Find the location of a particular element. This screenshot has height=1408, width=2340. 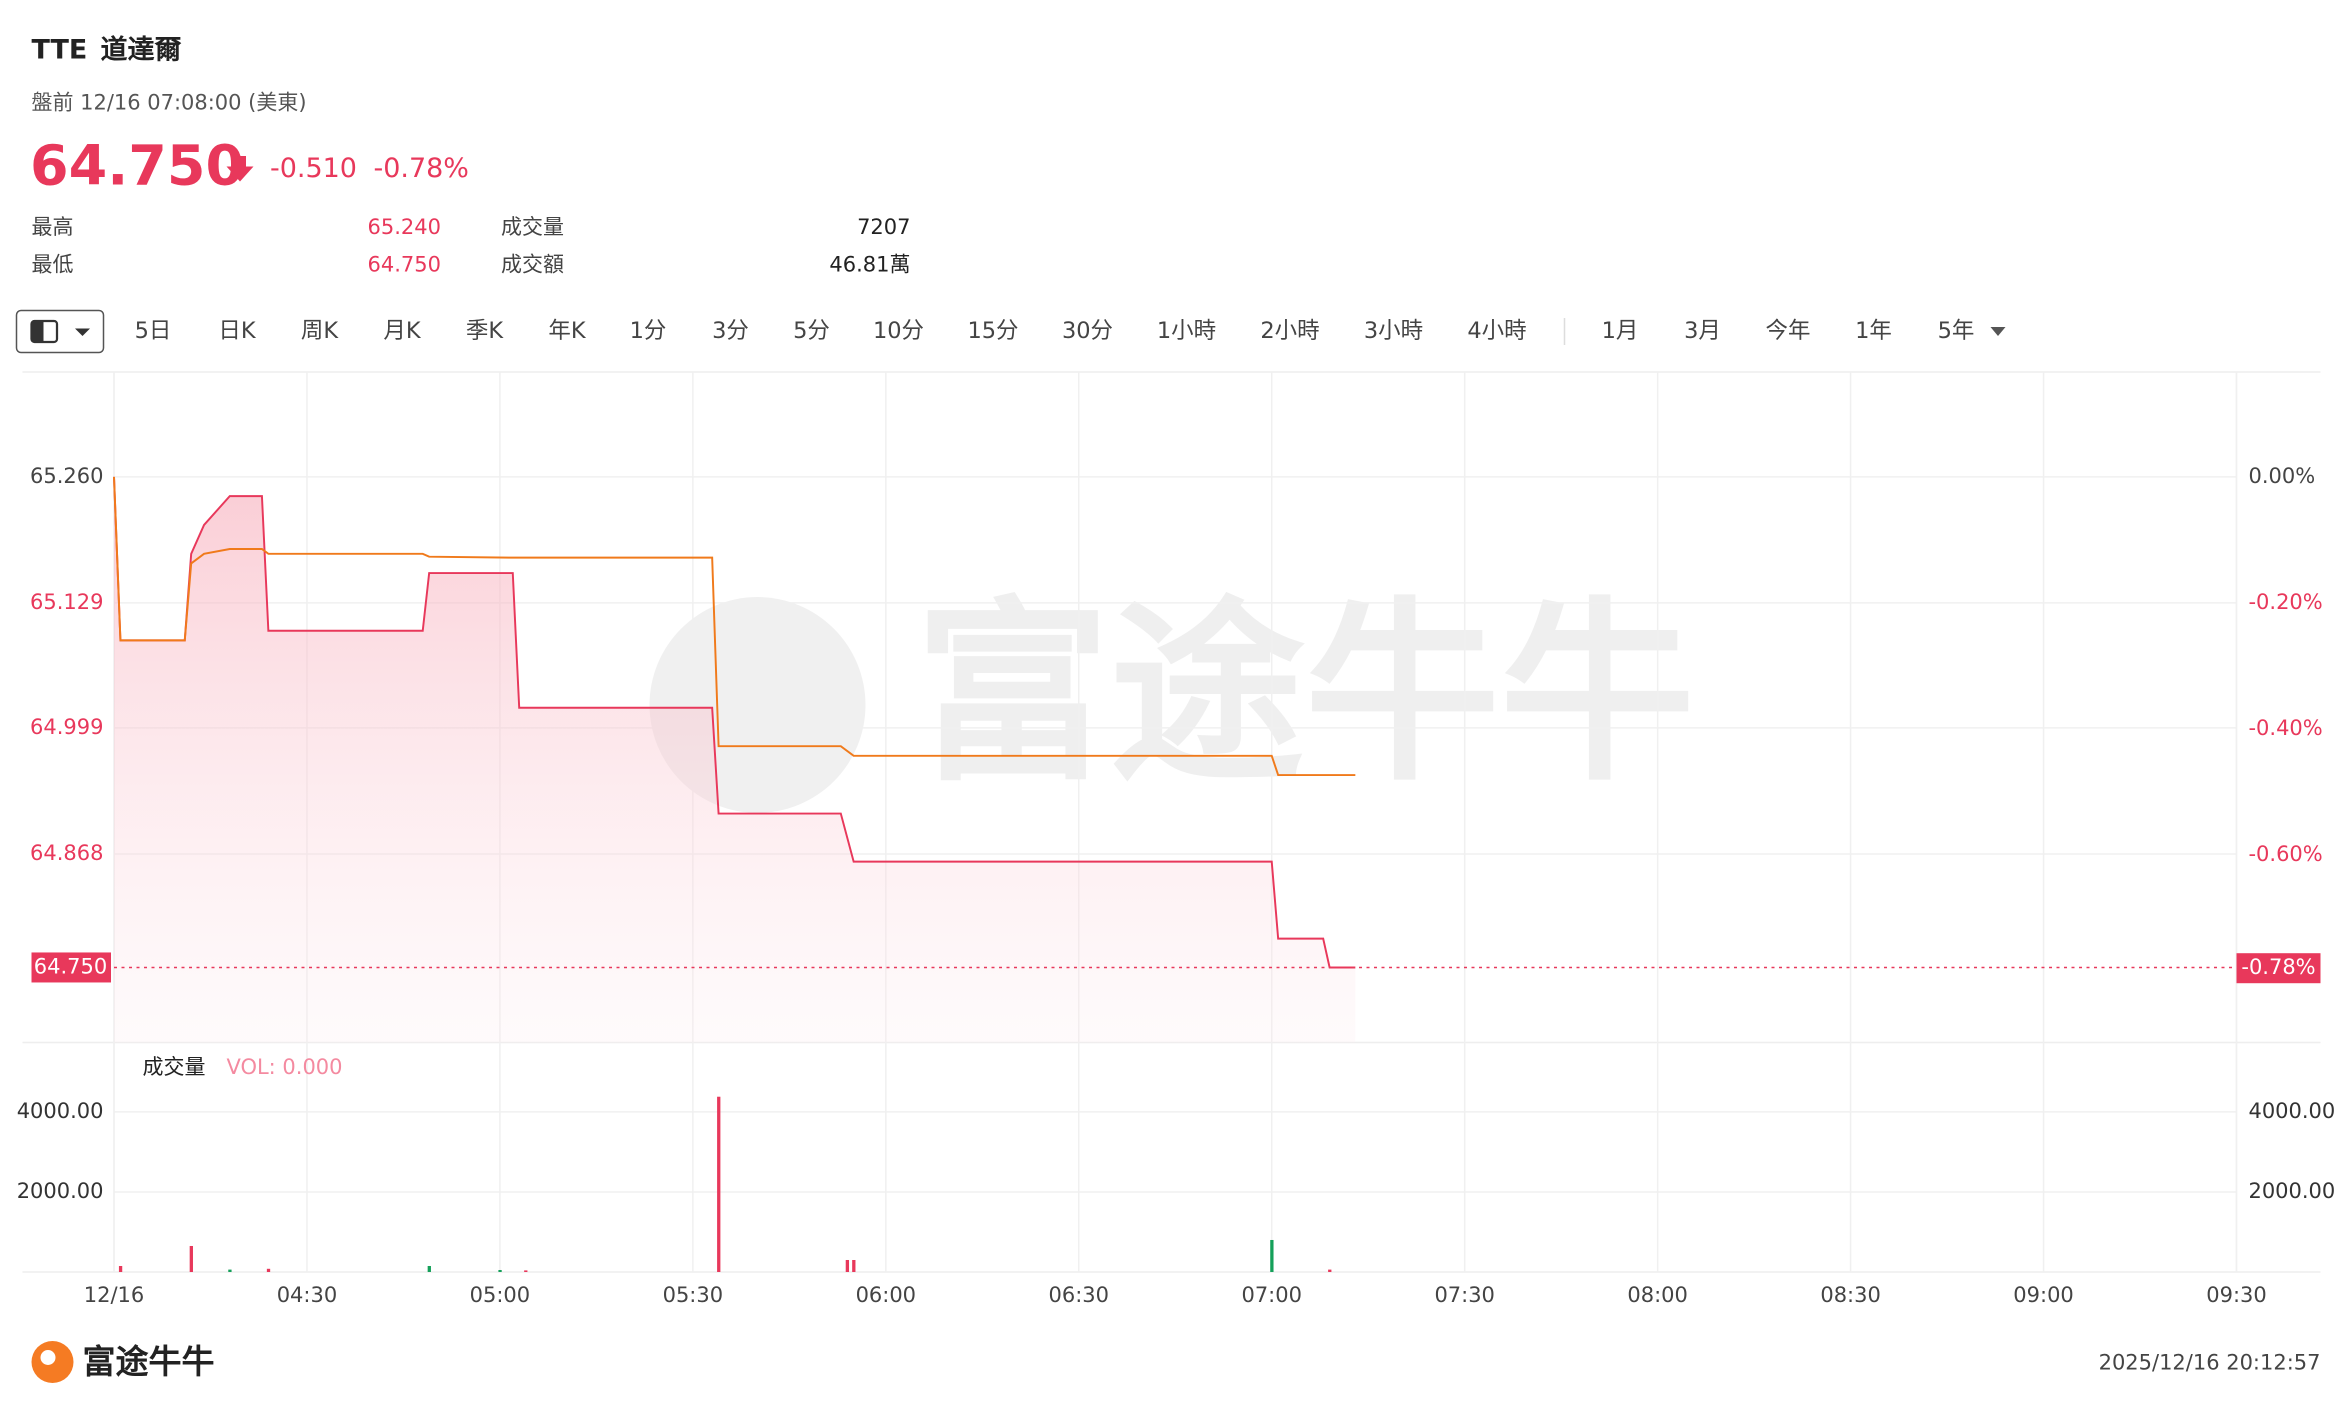

x-tick-label: 09:30 is located at coordinates (2236, 1295).